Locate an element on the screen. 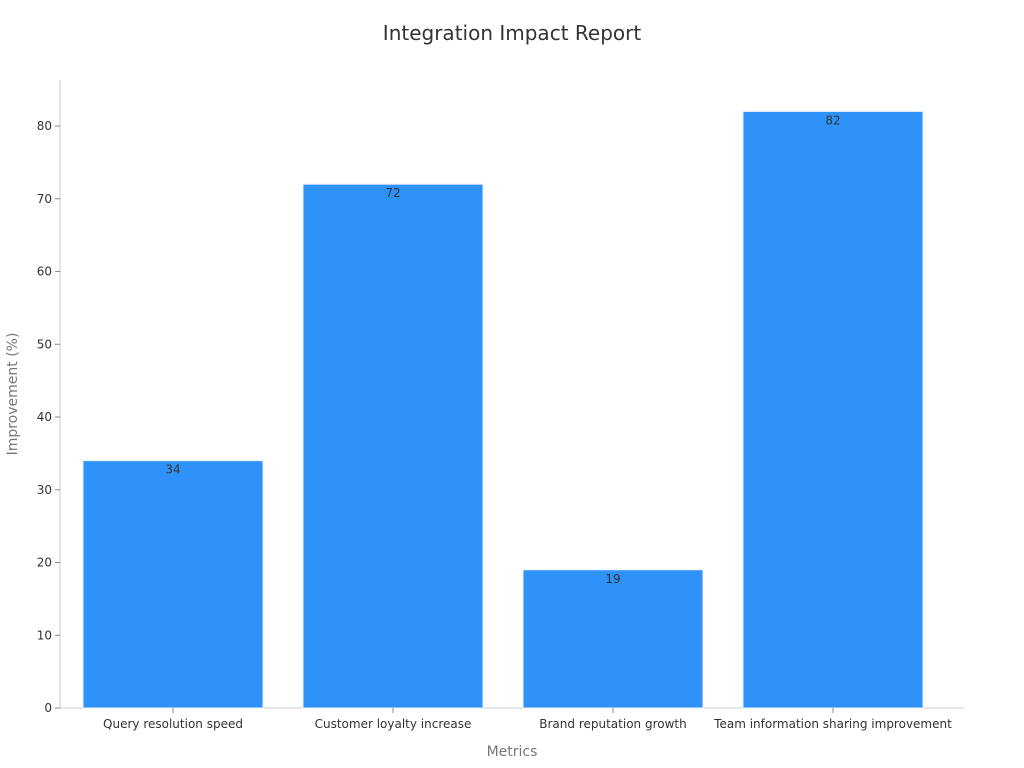 The image size is (1024, 768). bar-value-label: 82 is located at coordinates (832, 120).